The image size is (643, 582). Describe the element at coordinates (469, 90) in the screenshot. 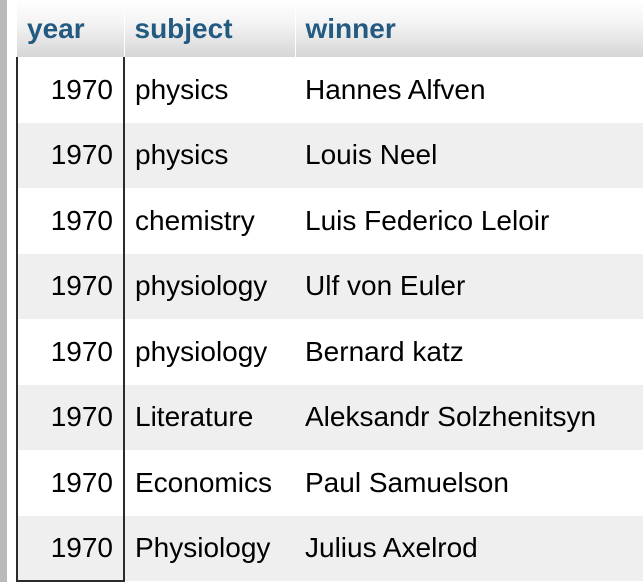

I see `cell-winner: Hannes Alfven` at that location.